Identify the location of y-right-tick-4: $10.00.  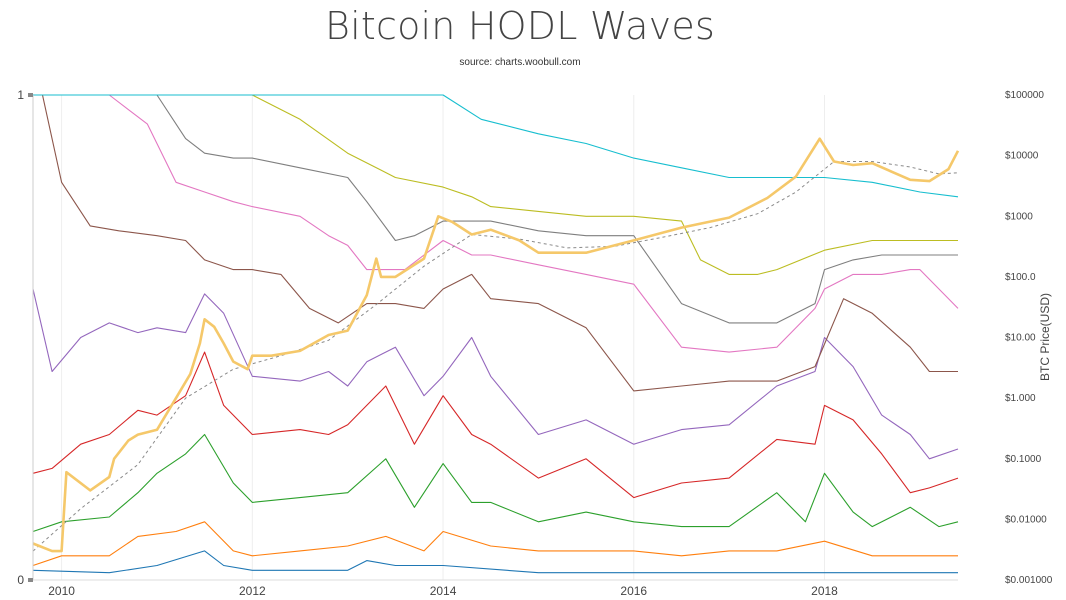
(1020, 338).